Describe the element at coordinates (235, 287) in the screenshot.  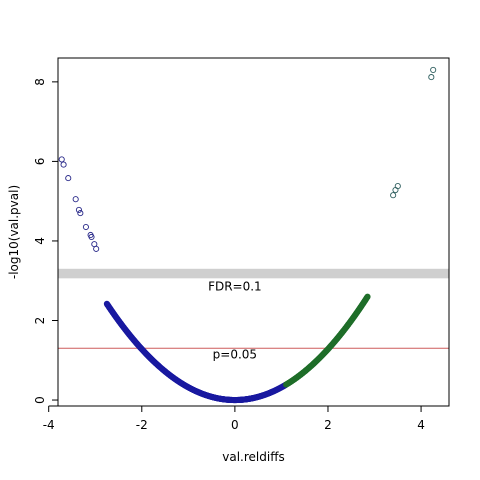
I see `annotation-fdr: FDR=0.1` at that location.